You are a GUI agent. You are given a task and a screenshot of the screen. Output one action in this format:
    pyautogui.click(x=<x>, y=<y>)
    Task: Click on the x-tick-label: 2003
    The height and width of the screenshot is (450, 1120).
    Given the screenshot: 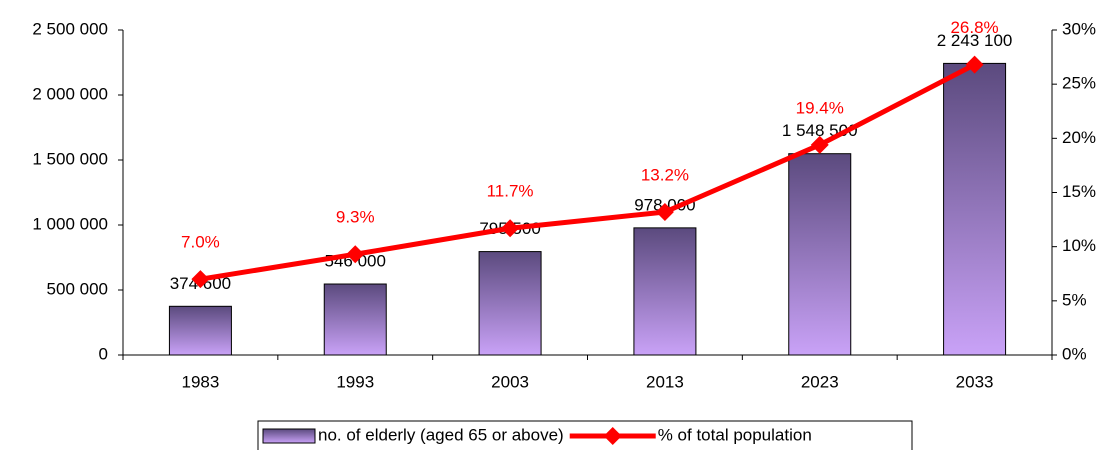 What is the action you would take?
    pyautogui.click(x=510, y=381)
    